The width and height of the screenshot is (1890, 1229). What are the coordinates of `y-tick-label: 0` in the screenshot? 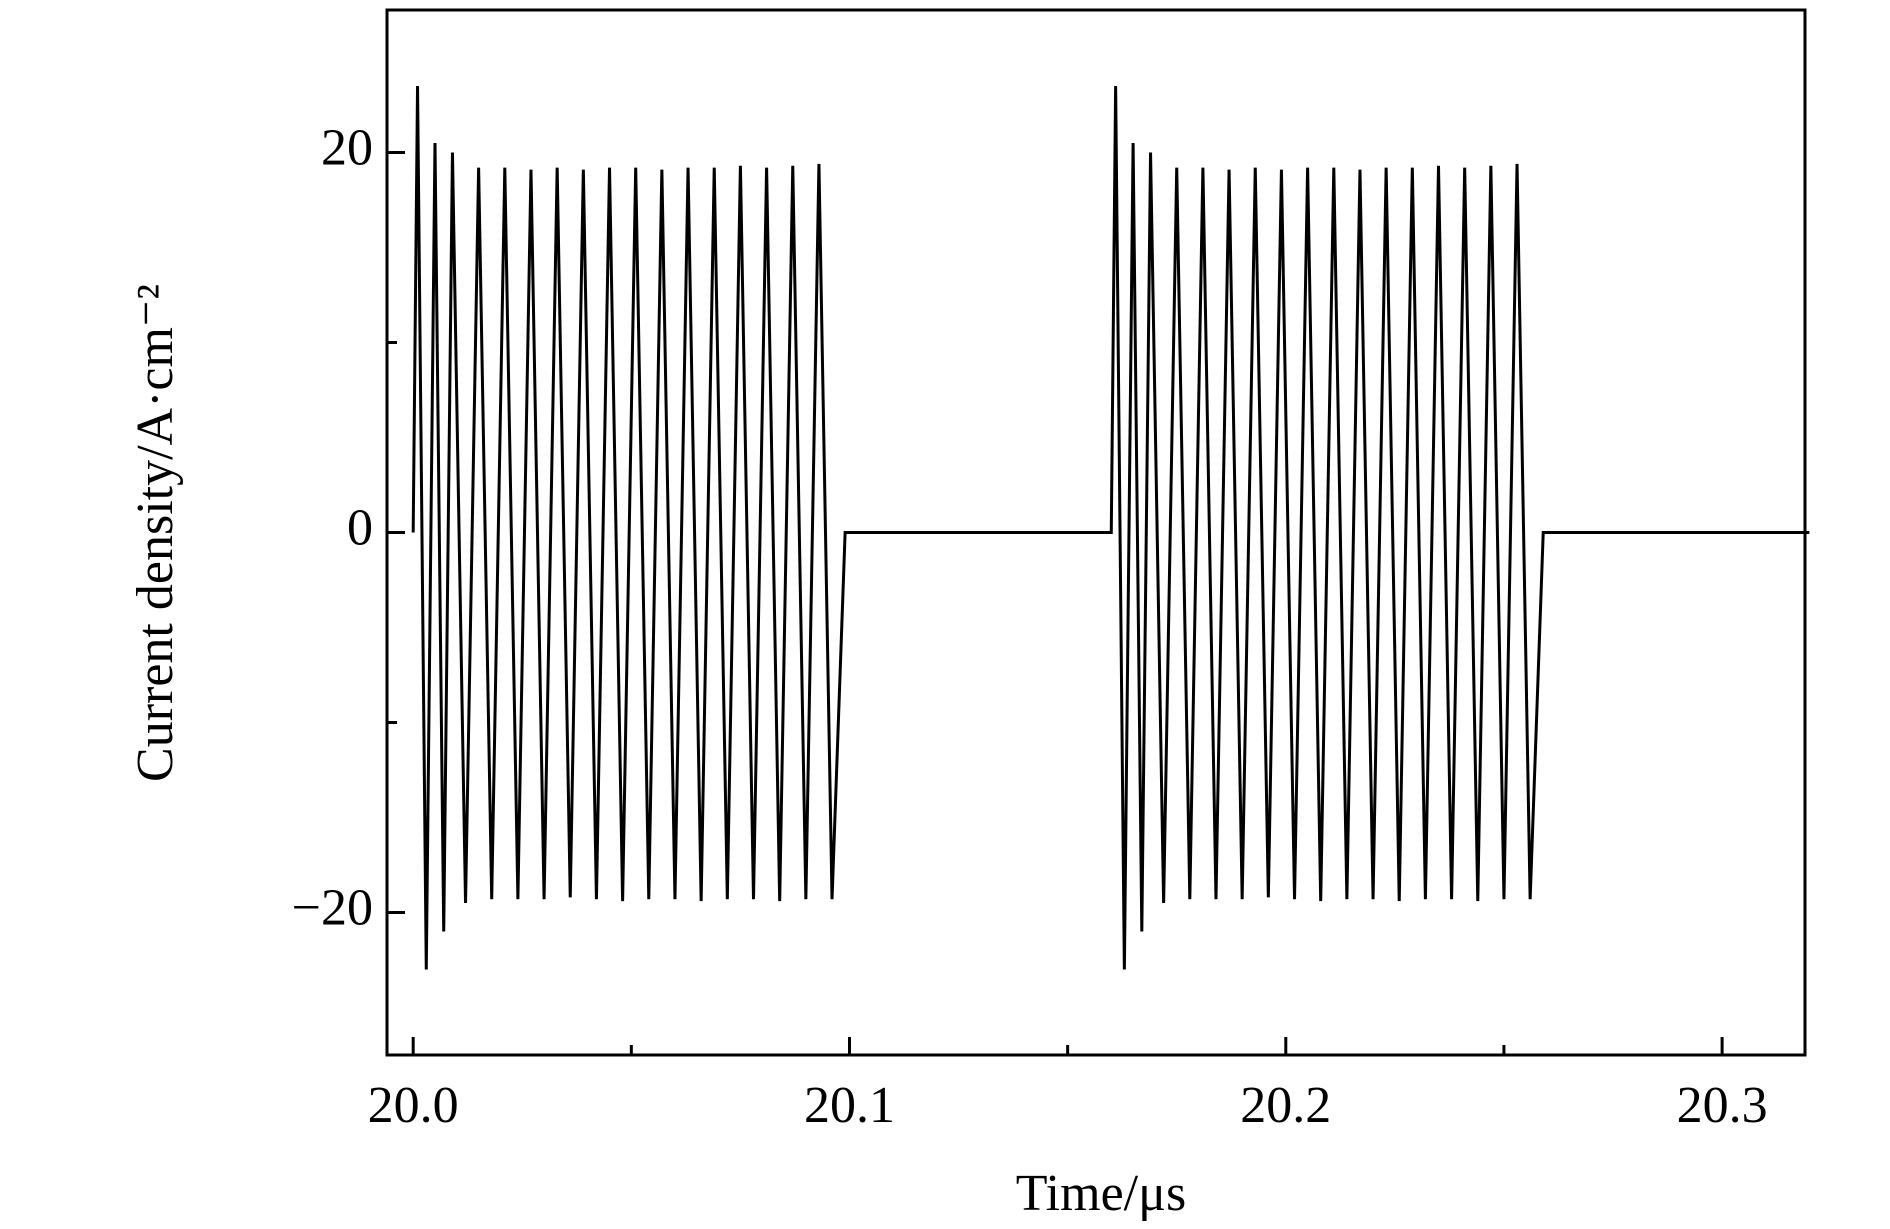 It's located at (360, 527).